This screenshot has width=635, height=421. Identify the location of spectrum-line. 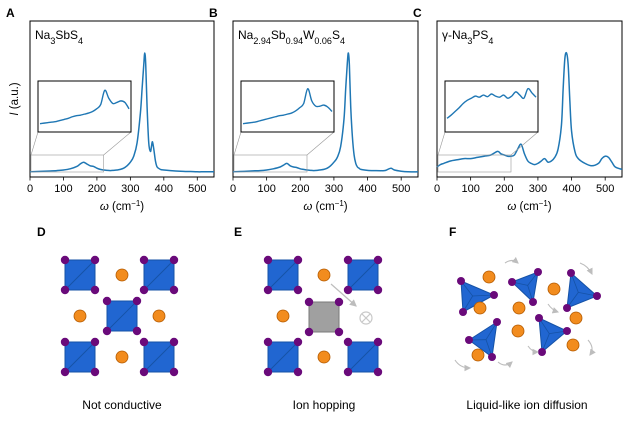
(529, 111).